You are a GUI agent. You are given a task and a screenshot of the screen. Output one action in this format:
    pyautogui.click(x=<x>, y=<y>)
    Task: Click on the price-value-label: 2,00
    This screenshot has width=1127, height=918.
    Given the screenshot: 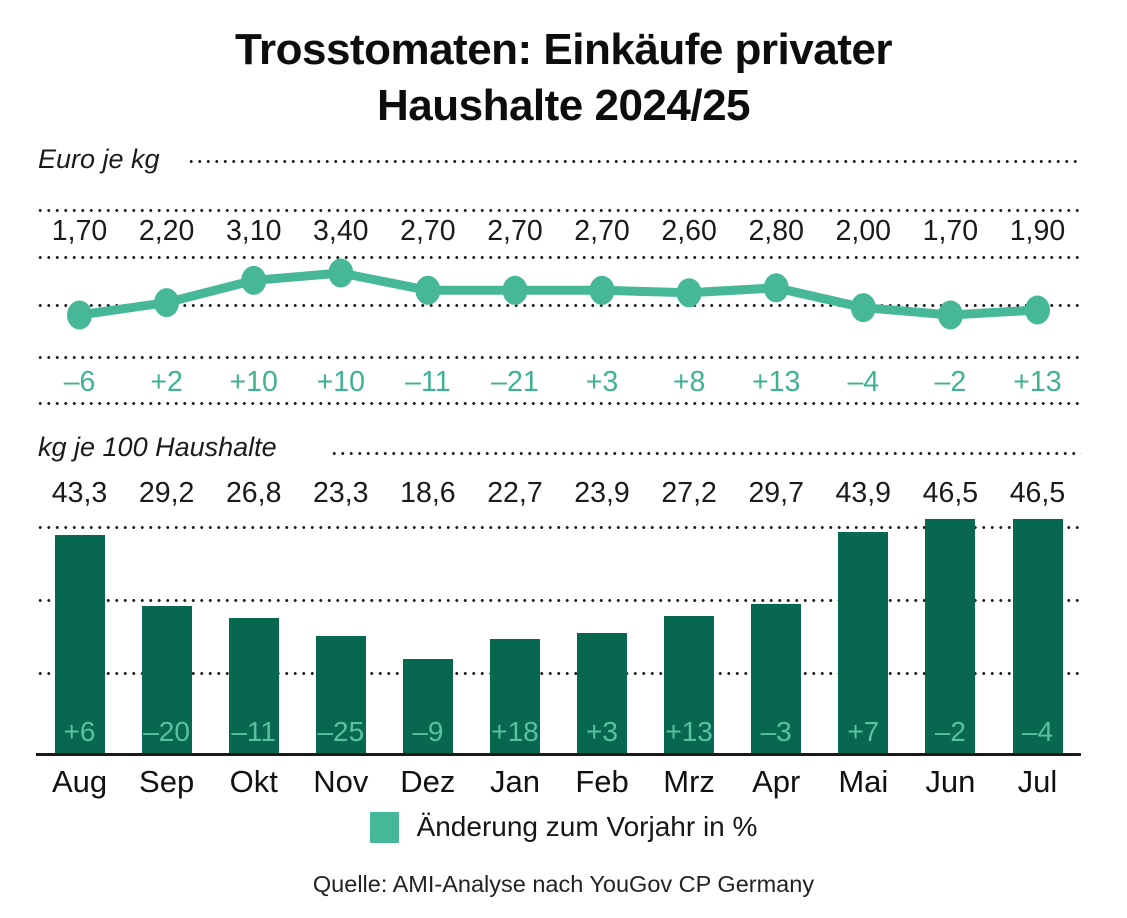 What is the action you would take?
    pyautogui.click(x=863, y=231)
    